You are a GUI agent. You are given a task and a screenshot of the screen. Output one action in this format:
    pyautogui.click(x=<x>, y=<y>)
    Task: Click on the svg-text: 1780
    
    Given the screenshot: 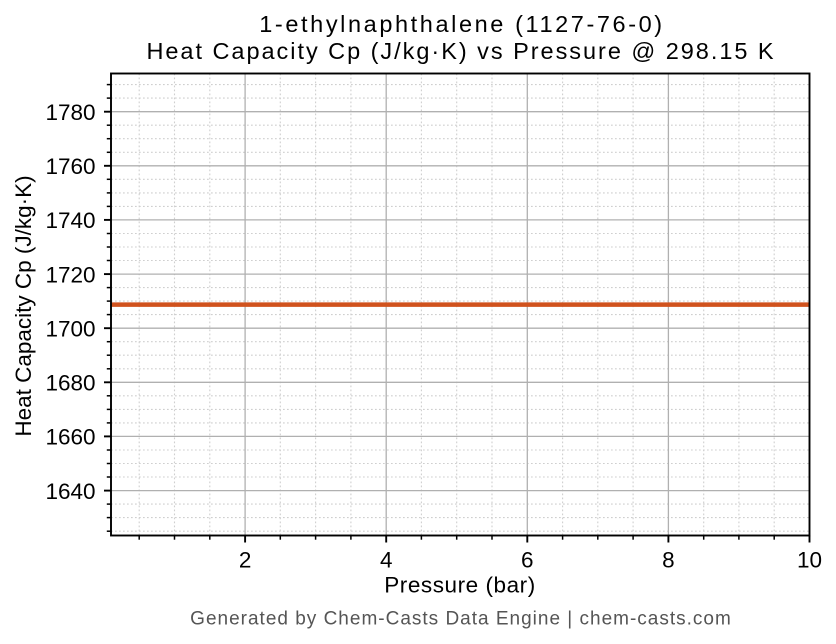 What is the action you would take?
    pyautogui.click(x=70, y=112)
    